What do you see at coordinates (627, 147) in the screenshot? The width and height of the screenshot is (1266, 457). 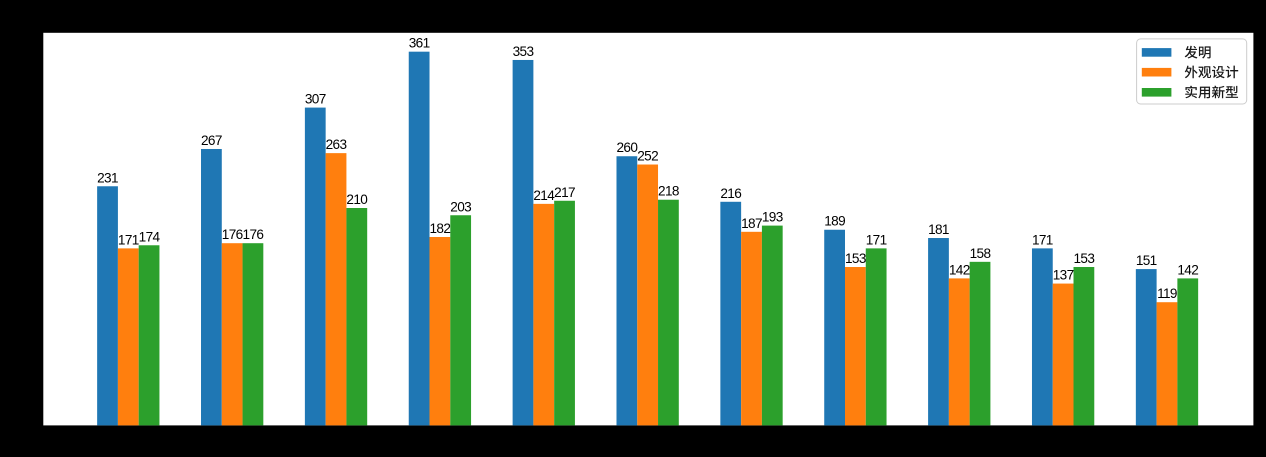 I see `svg-text: 260` at bounding box center [627, 147].